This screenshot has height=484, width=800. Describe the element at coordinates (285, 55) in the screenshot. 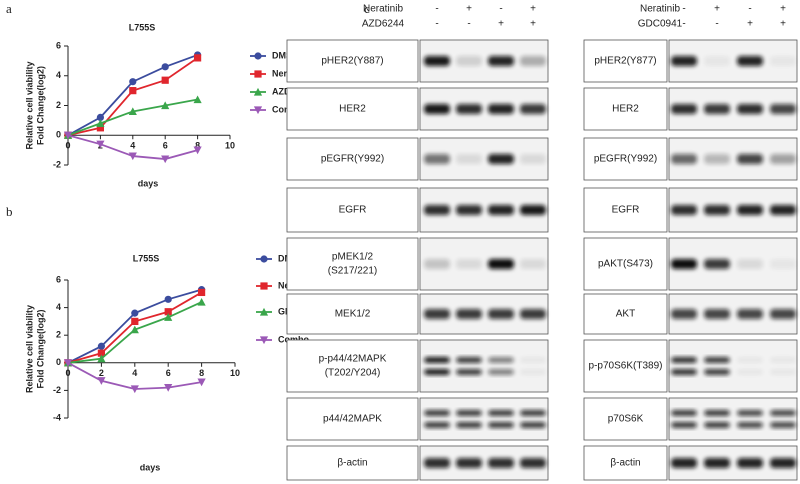

I see `legend-label: DMSO` at that location.